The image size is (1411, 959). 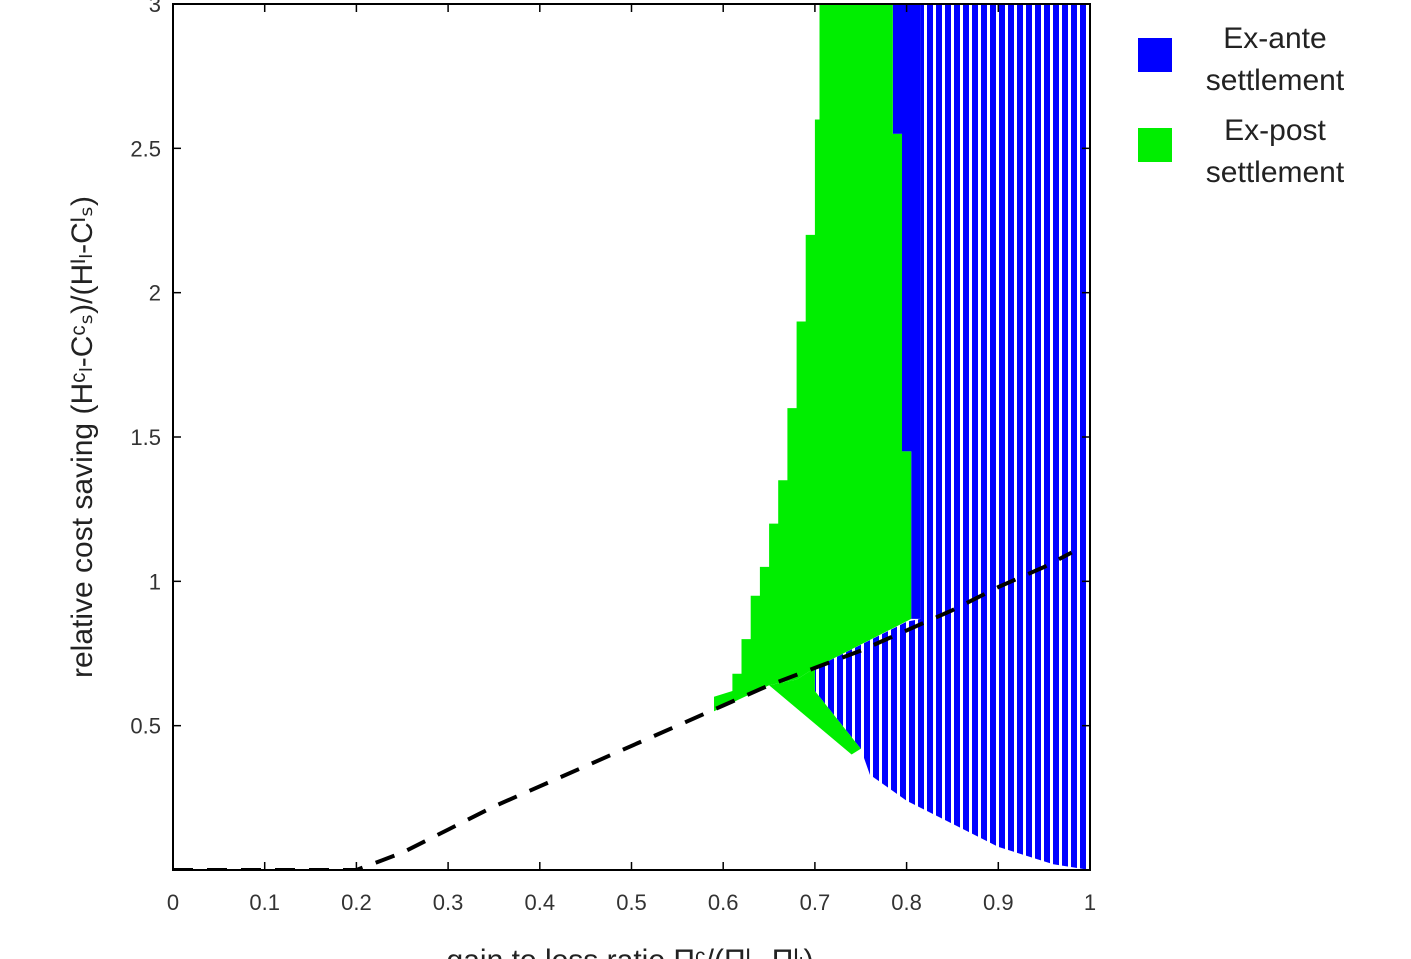 I want to click on legend-label-ex-ante-line2: settlement, so click(x=1275, y=80).